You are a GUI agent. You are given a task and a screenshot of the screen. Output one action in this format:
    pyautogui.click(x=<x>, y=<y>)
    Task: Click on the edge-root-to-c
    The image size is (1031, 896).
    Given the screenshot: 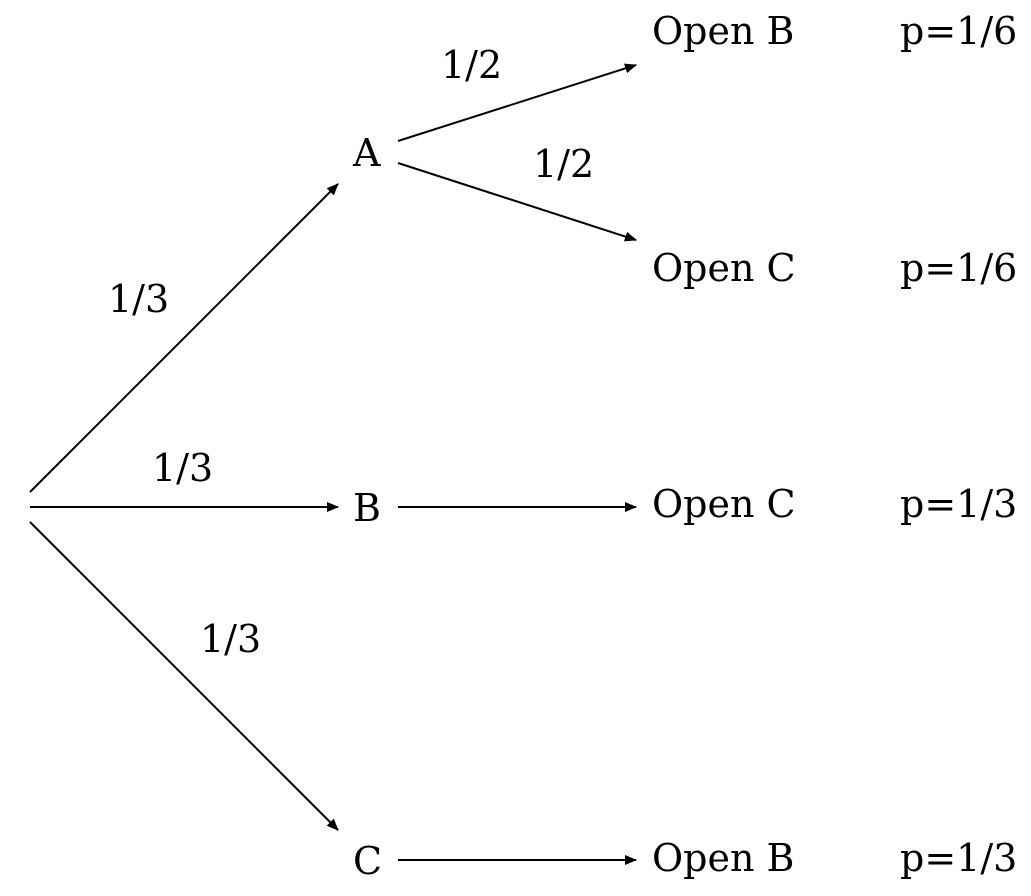 What is the action you would take?
    pyautogui.click(x=184, y=676)
    